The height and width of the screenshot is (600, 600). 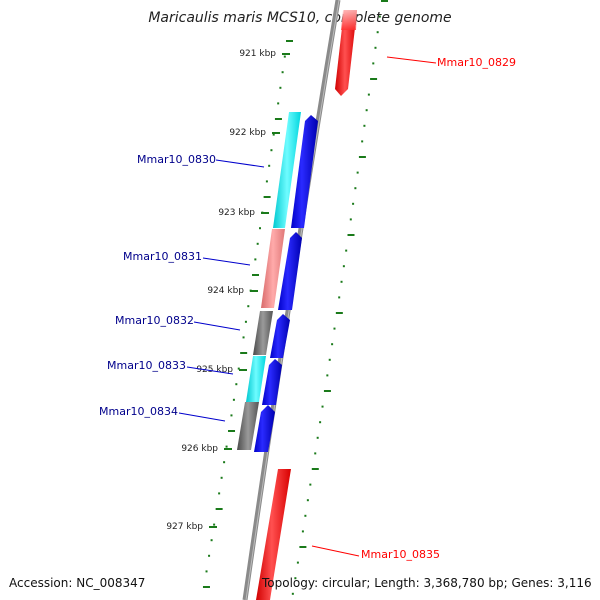 What do you see at coordinates (176, 159) in the screenshot?
I see `gene-label-0830: Mmar10_0830` at bounding box center [176, 159].